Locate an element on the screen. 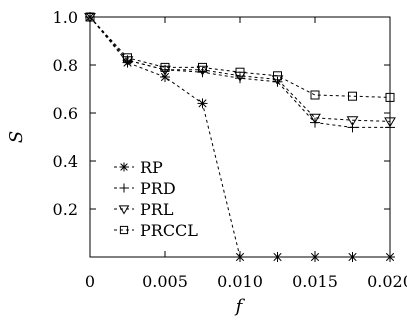 This screenshot has height=320, width=407. legend-item: PRL is located at coordinates (144, 209).